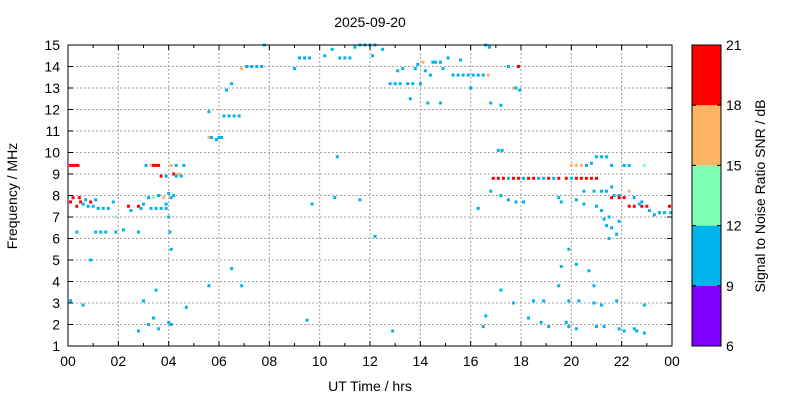 The image size is (800, 400). I want to click on colorbar-frame, so click(706, 195).